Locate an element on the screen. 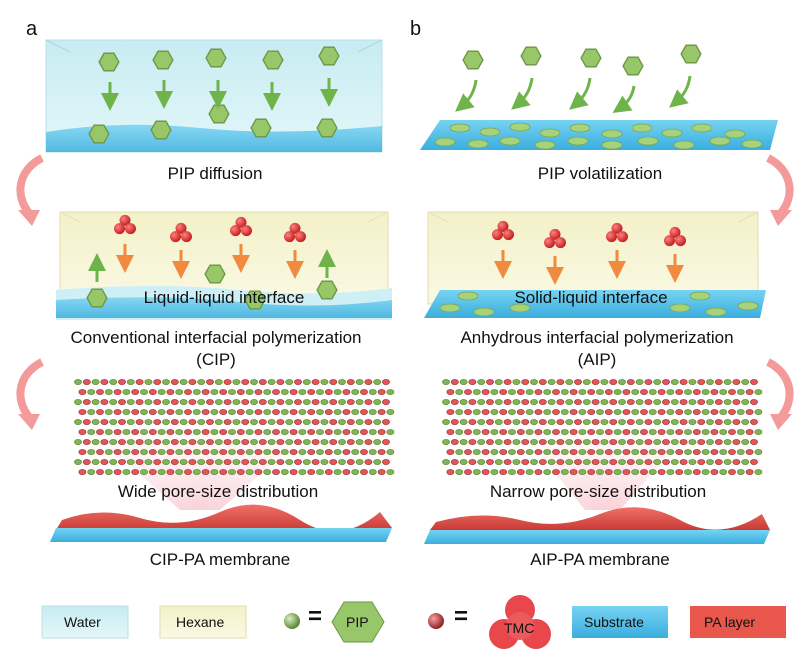 The height and width of the screenshot is (657, 810). b-hexane-box is located at coordinates (595, 264).